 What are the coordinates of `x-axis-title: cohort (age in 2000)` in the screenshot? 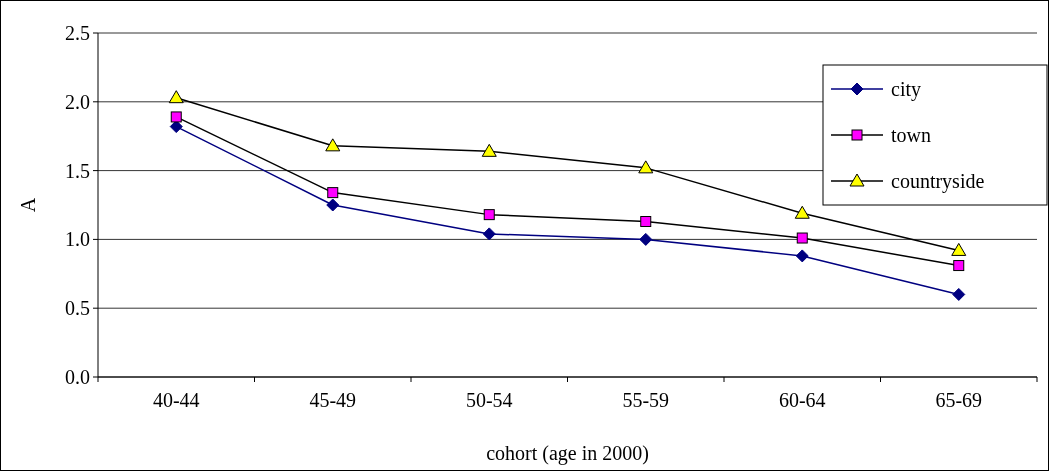 It's located at (567, 453).